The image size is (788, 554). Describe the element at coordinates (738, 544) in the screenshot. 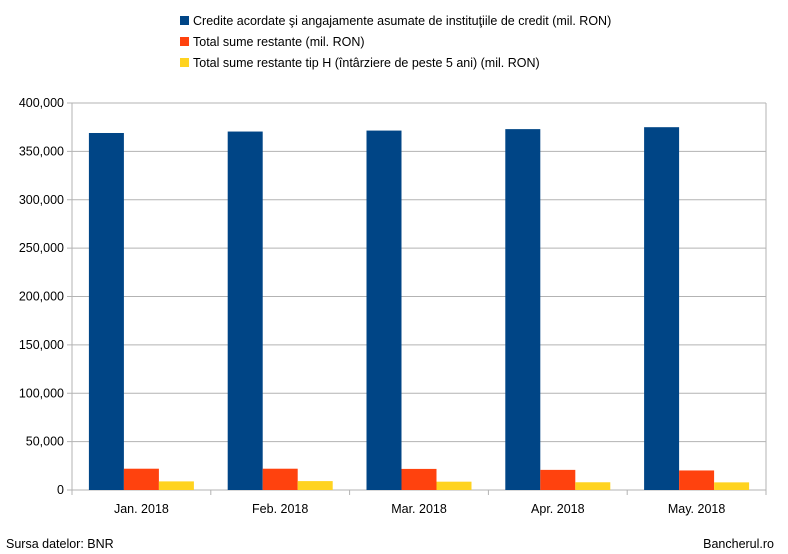

I see `brand-label: Bancherul.ro` at that location.